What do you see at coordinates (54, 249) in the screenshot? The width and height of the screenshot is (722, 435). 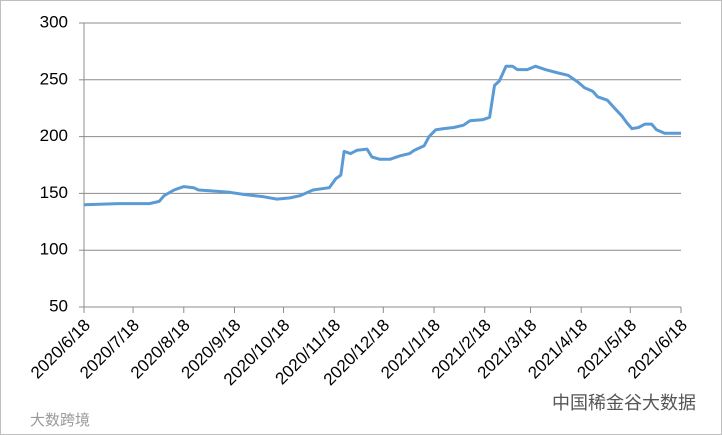 I see `y-tick-label: 100` at bounding box center [54, 249].